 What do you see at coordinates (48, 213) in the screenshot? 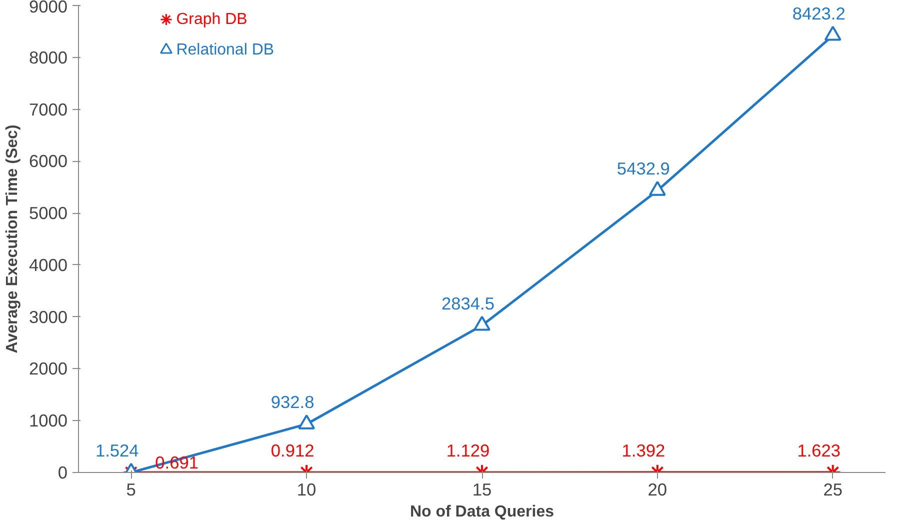
I see `y-tick-label: 5000` at bounding box center [48, 213].